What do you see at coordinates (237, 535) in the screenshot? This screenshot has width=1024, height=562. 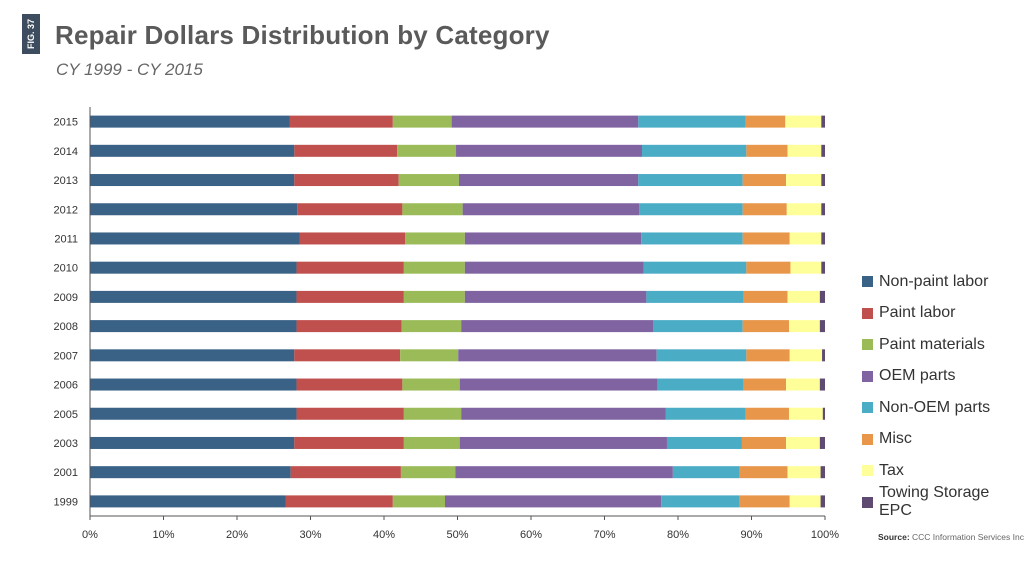 I see `x-tick-label: 20%` at bounding box center [237, 535].